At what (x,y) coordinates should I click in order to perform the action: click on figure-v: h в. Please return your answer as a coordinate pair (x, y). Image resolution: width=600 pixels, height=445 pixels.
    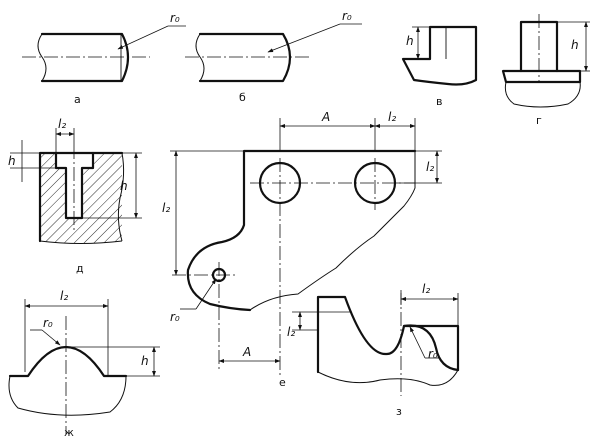
    Looking at the image, I should click on (439, 66).